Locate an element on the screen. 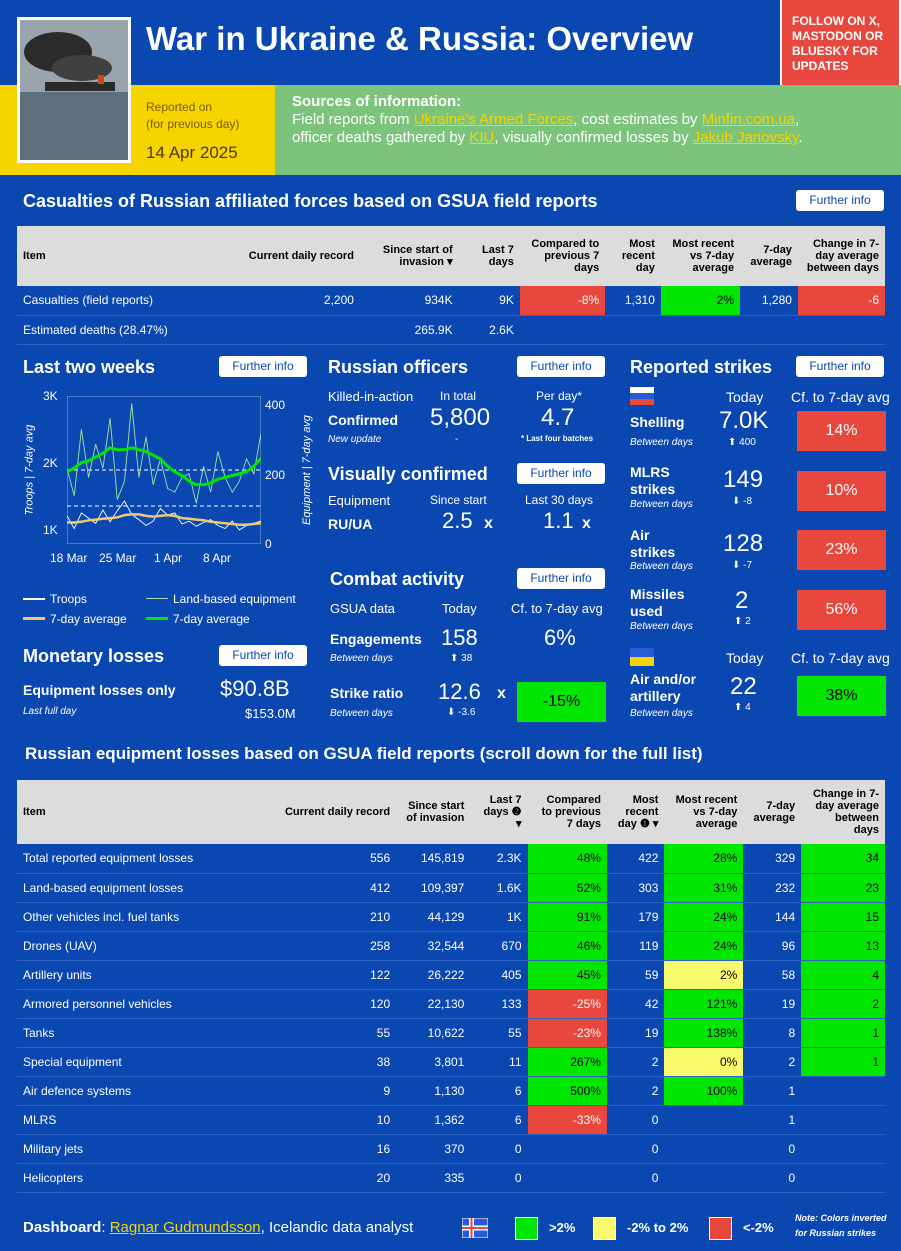 This screenshot has height=1251, width=901. cell: 329 is located at coordinates (772, 859).